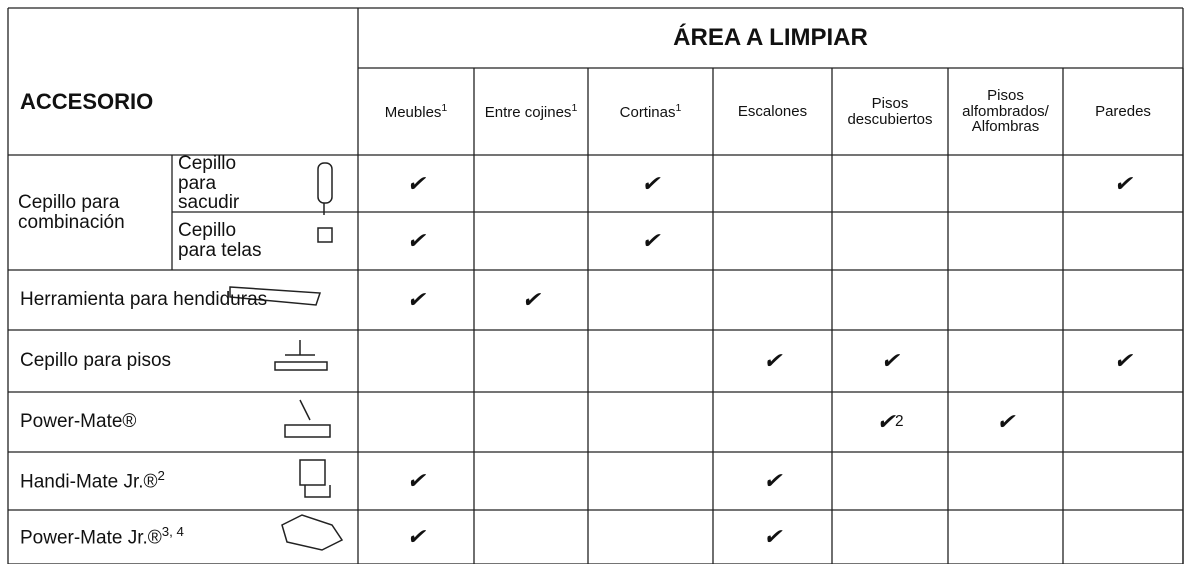 Image resolution: width=1187 pixels, height=564 pixels. I want to click on column-label: Paredes, so click(1123, 111).